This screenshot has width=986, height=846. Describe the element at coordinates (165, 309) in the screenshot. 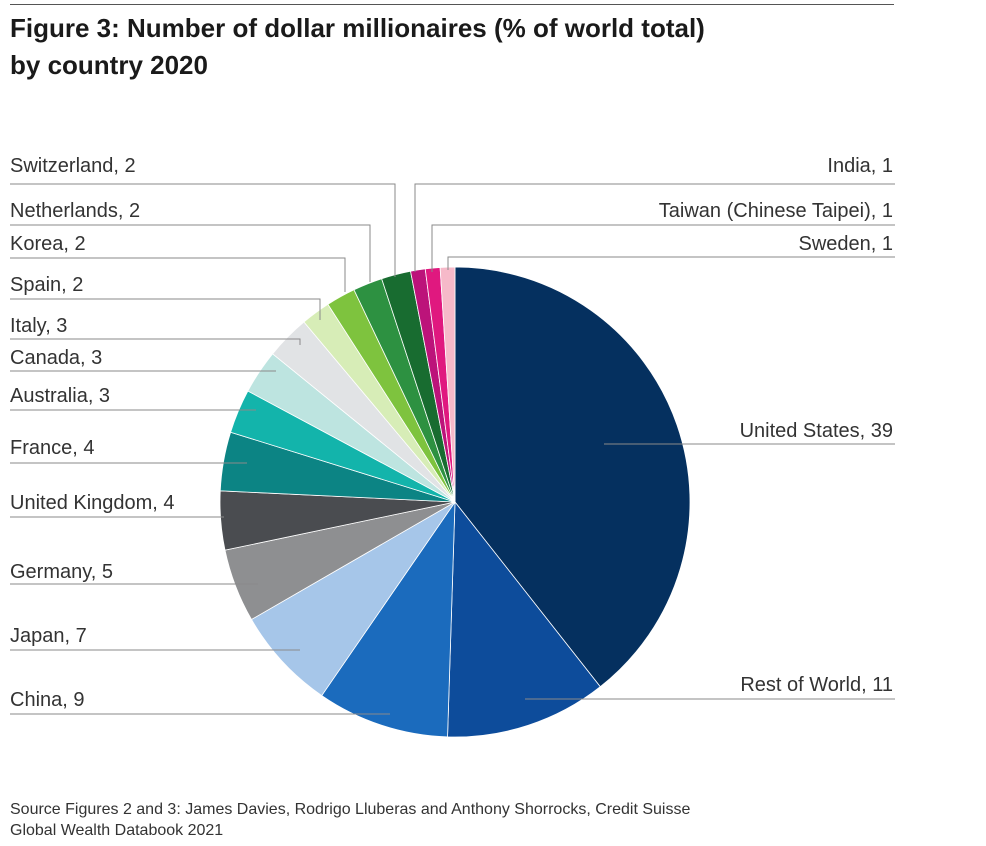

I see `leader-line-spain` at that location.